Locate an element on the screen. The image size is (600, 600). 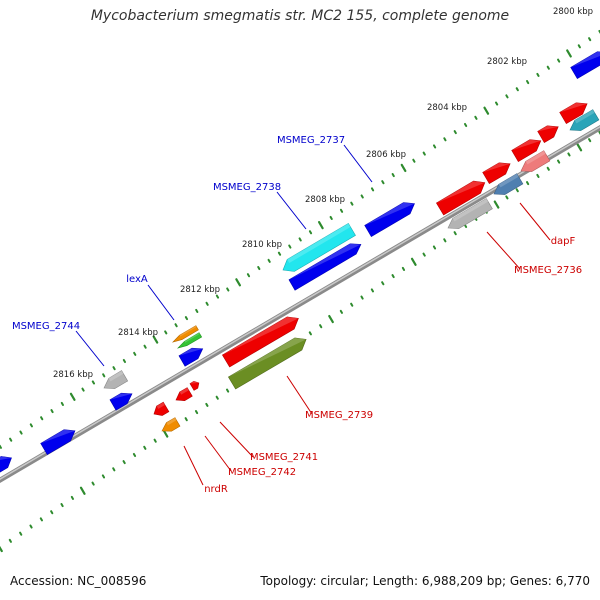
kbp-tick-label: 2814 kbp is located at coordinates (138, 333).